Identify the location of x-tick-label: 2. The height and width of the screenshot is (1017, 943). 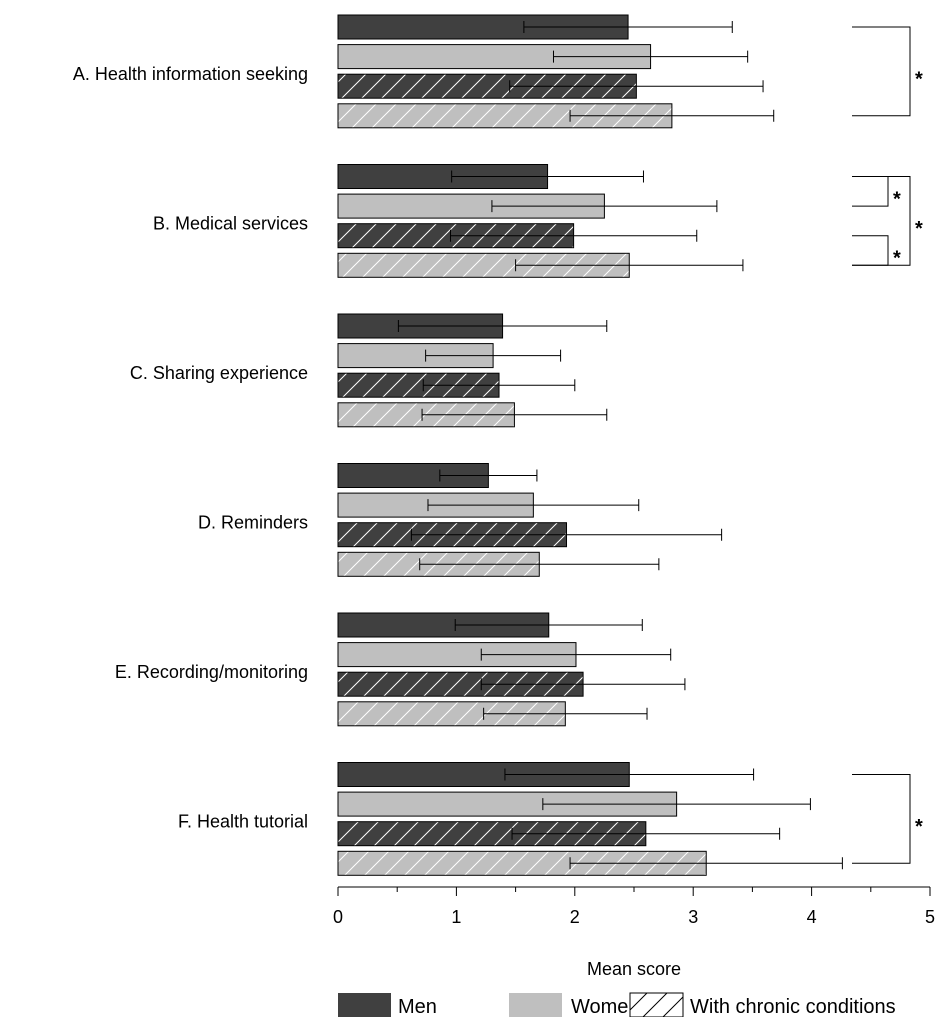
(575, 917).